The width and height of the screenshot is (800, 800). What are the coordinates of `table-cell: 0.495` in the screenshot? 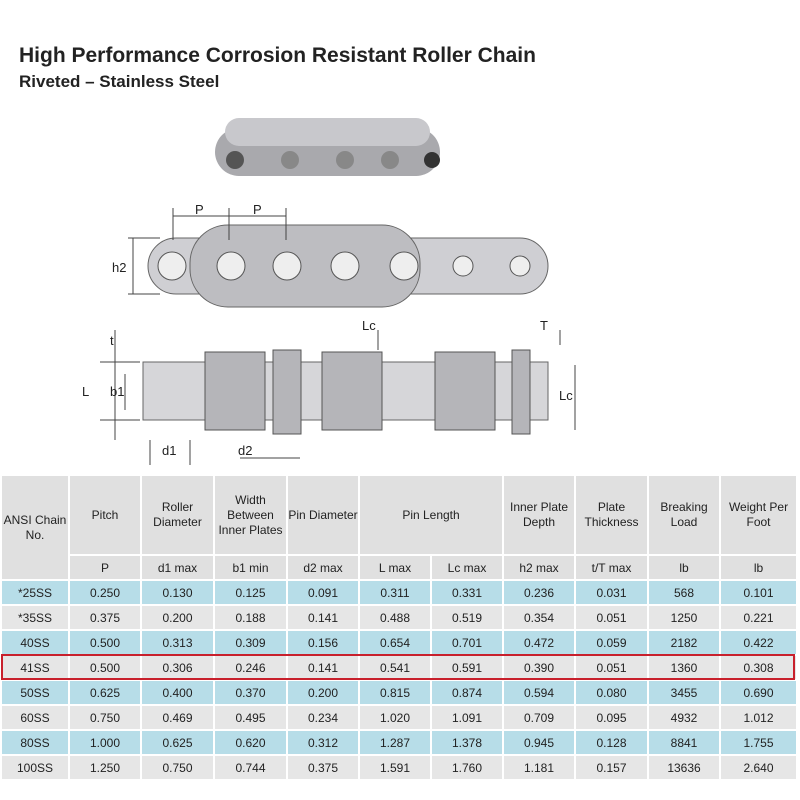 It's located at (250, 717).